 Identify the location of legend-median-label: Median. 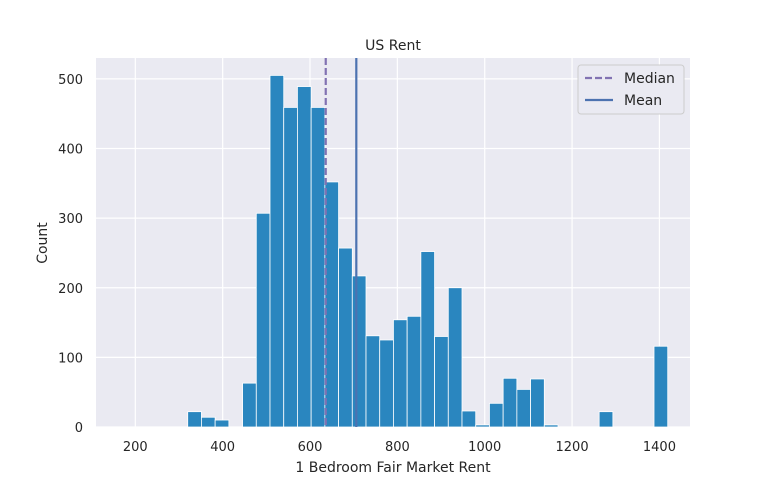
(649, 79).